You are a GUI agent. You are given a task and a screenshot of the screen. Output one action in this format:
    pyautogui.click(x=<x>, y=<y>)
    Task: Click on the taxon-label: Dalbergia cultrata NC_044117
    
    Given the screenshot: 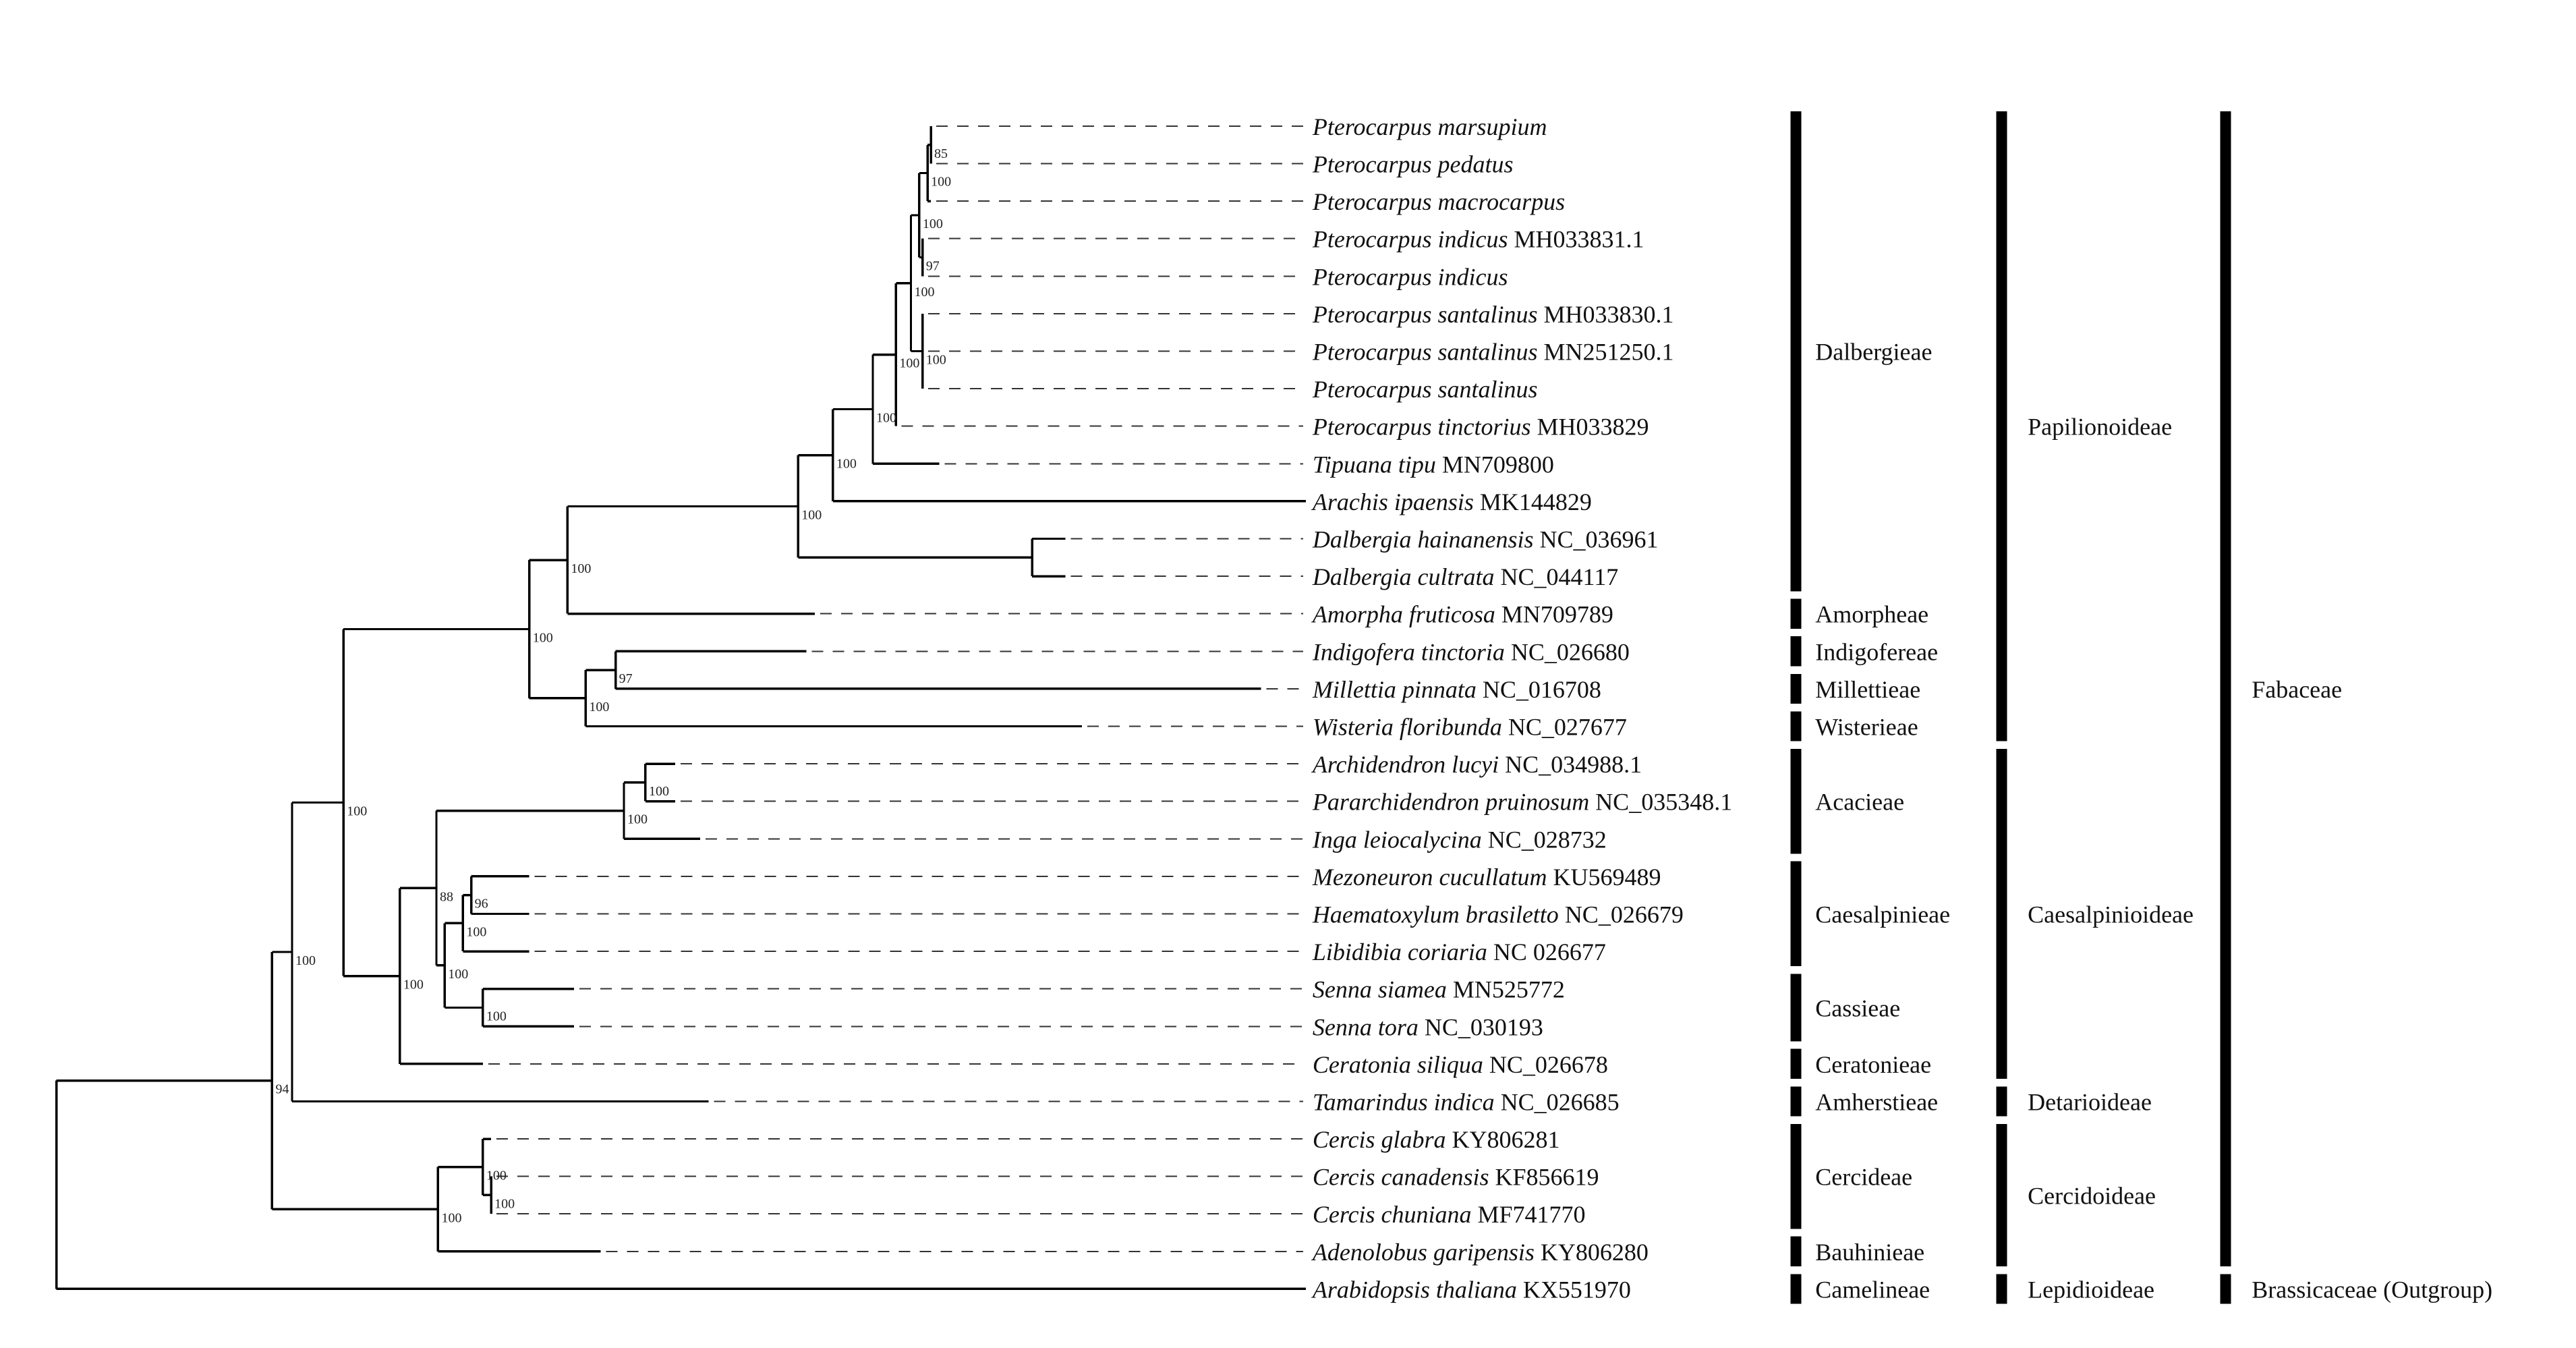 What is the action you would take?
    pyautogui.click(x=1465, y=576)
    